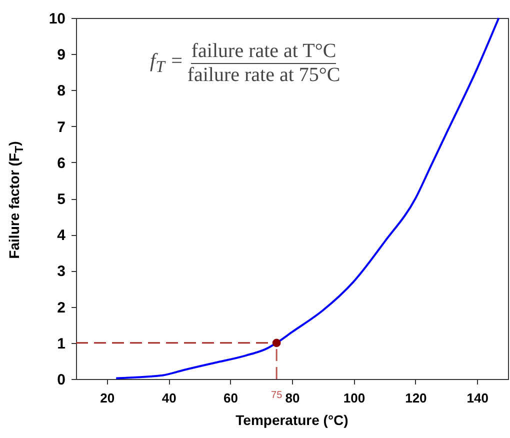 The height and width of the screenshot is (438, 510). I want to click on y-tick-label: 10, so click(57, 19).